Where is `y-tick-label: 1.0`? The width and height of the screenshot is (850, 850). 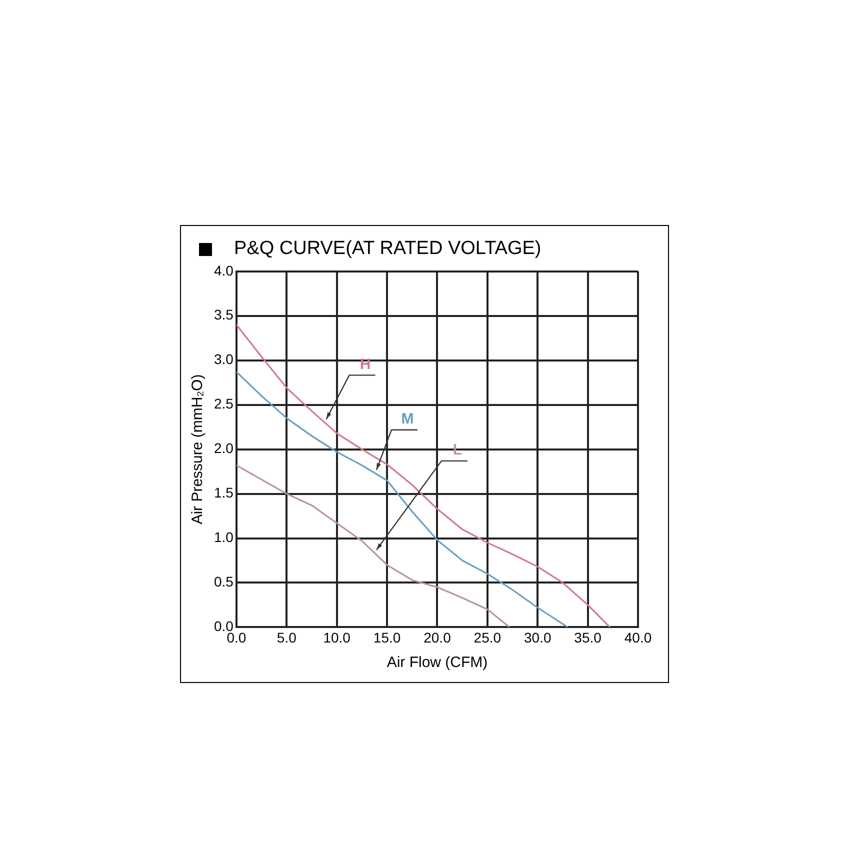
y-tick-label: 1.0 is located at coordinates (224, 537).